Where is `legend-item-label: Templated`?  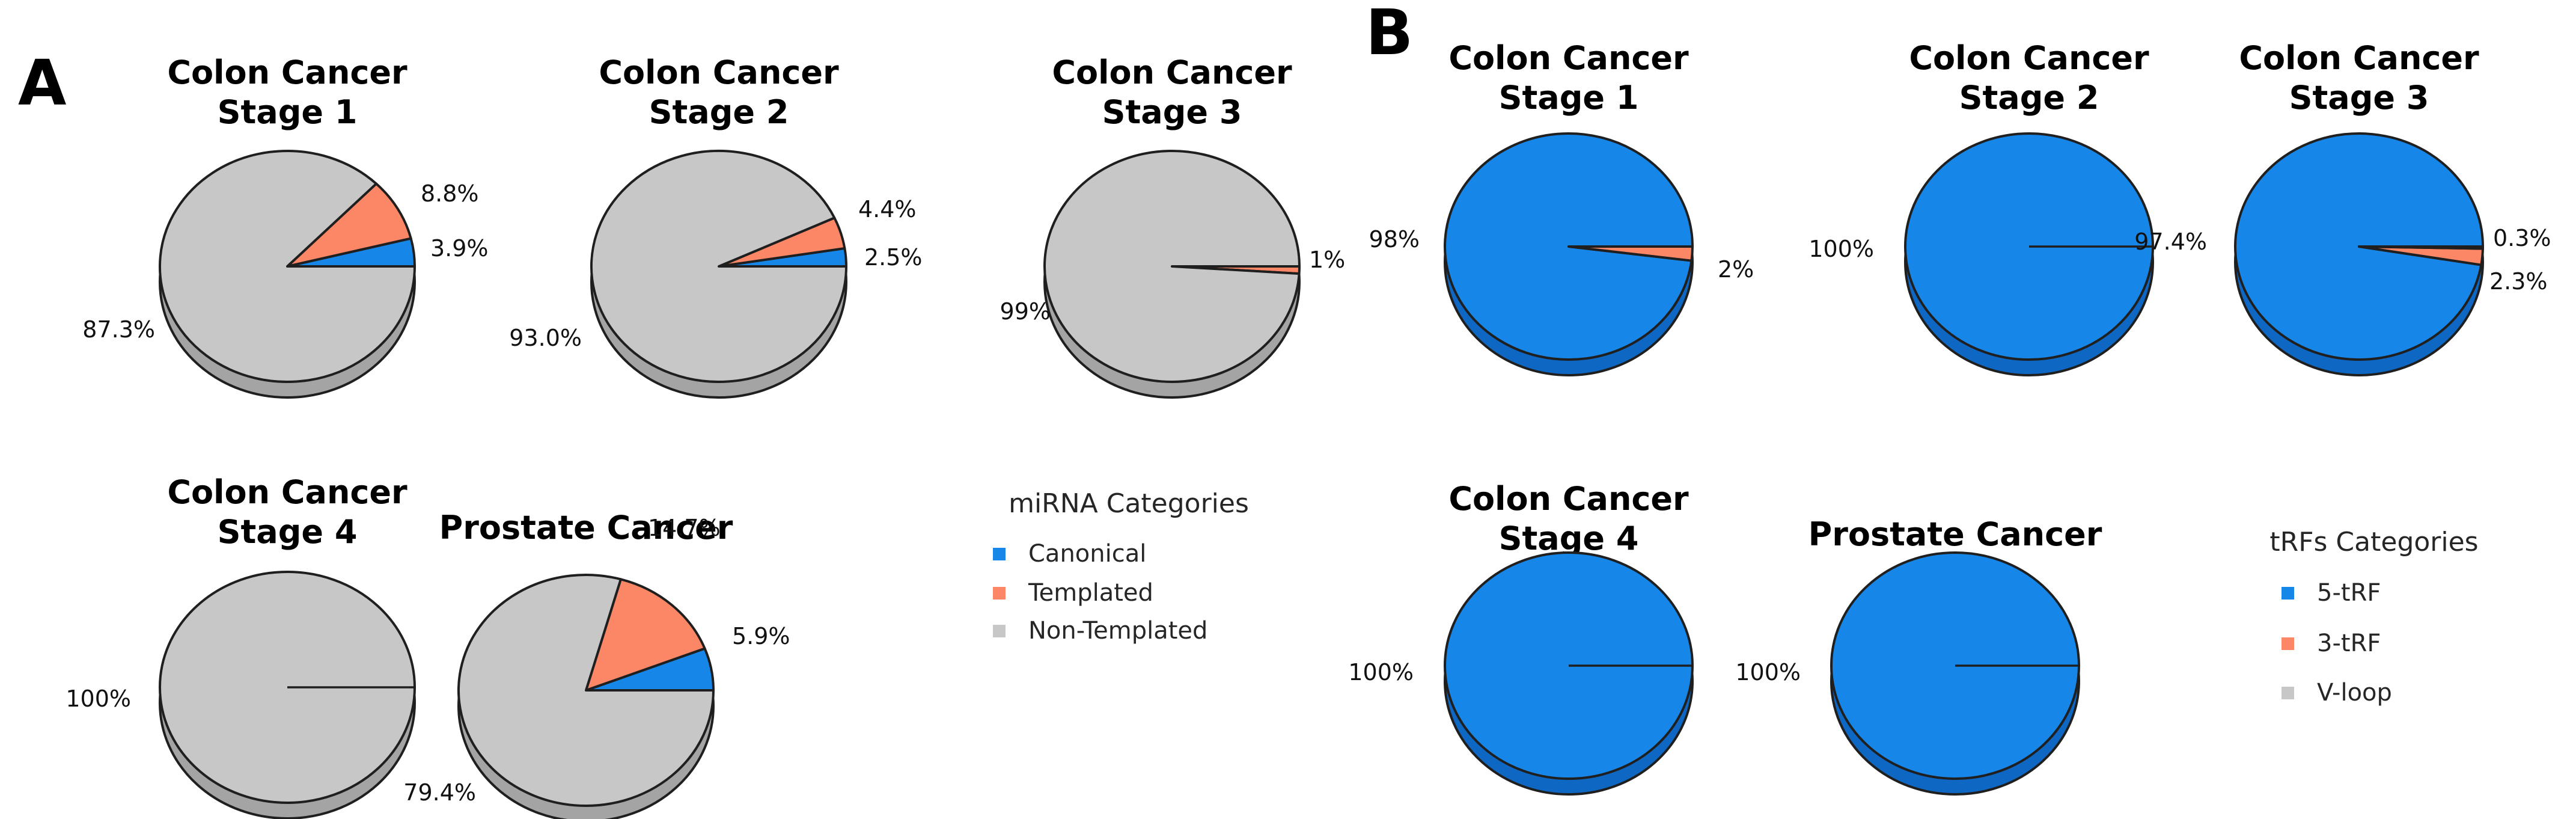
legend-item-label: Templated is located at coordinates (1090, 593).